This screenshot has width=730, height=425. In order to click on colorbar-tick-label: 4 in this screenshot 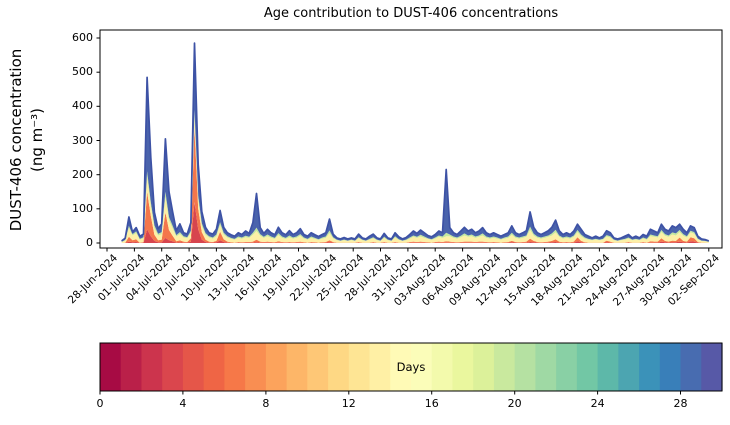, I will do `click(183, 403)`.